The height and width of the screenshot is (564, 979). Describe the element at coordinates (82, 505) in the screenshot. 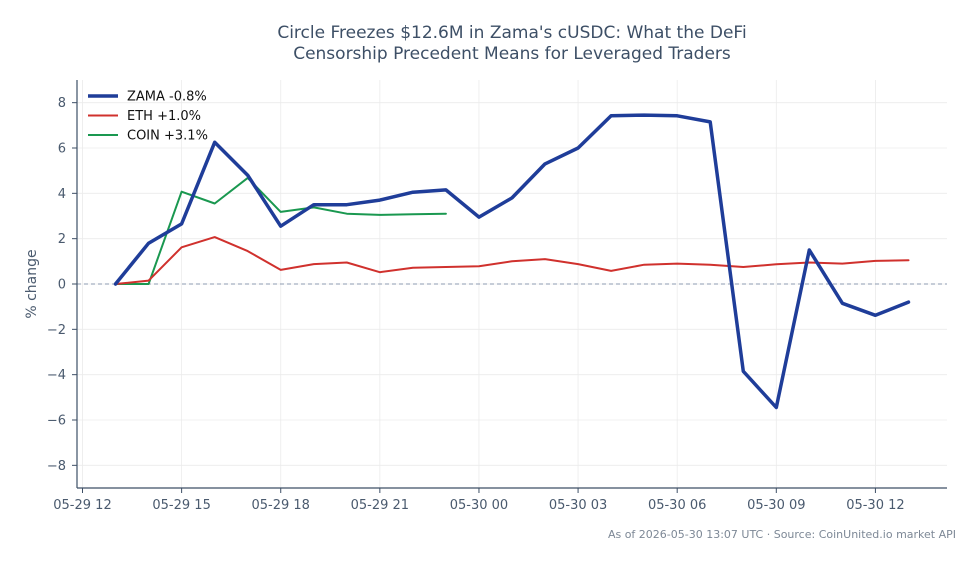

I see `x-tick-label: 05-29 12` at that location.